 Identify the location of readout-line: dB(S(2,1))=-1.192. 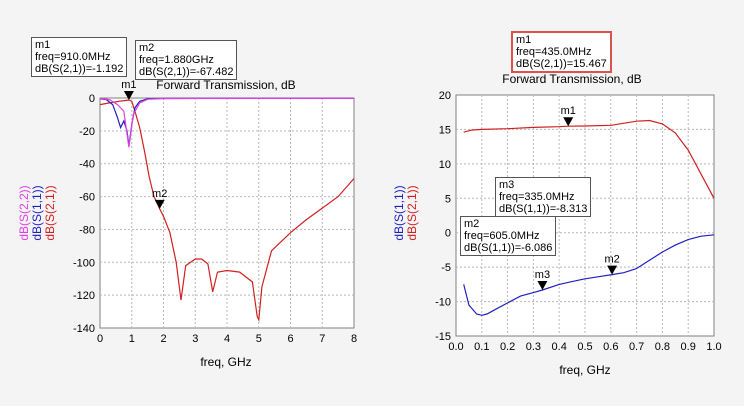
(79, 69).